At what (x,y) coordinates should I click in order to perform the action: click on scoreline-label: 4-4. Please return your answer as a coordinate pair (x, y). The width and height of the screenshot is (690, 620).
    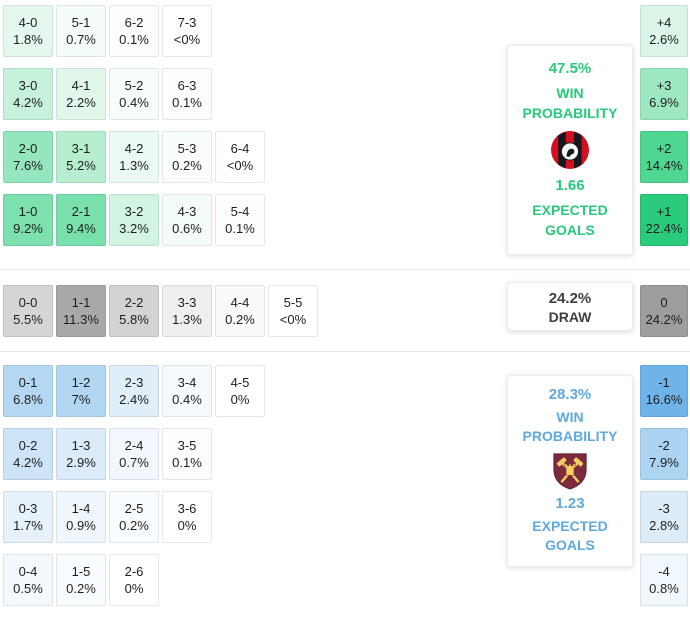
    Looking at the image, I should click on (240, 302).